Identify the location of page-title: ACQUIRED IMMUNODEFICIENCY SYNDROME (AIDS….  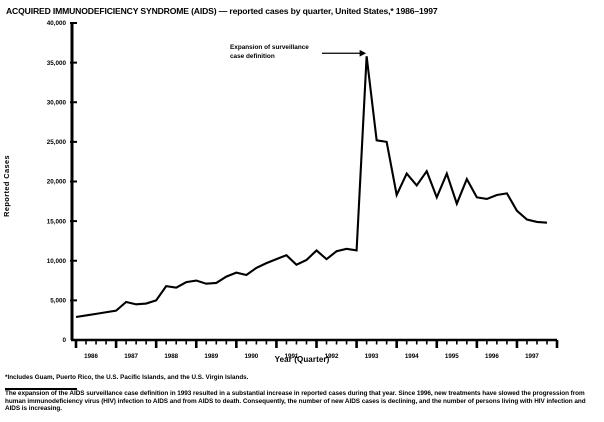
(222, 11).